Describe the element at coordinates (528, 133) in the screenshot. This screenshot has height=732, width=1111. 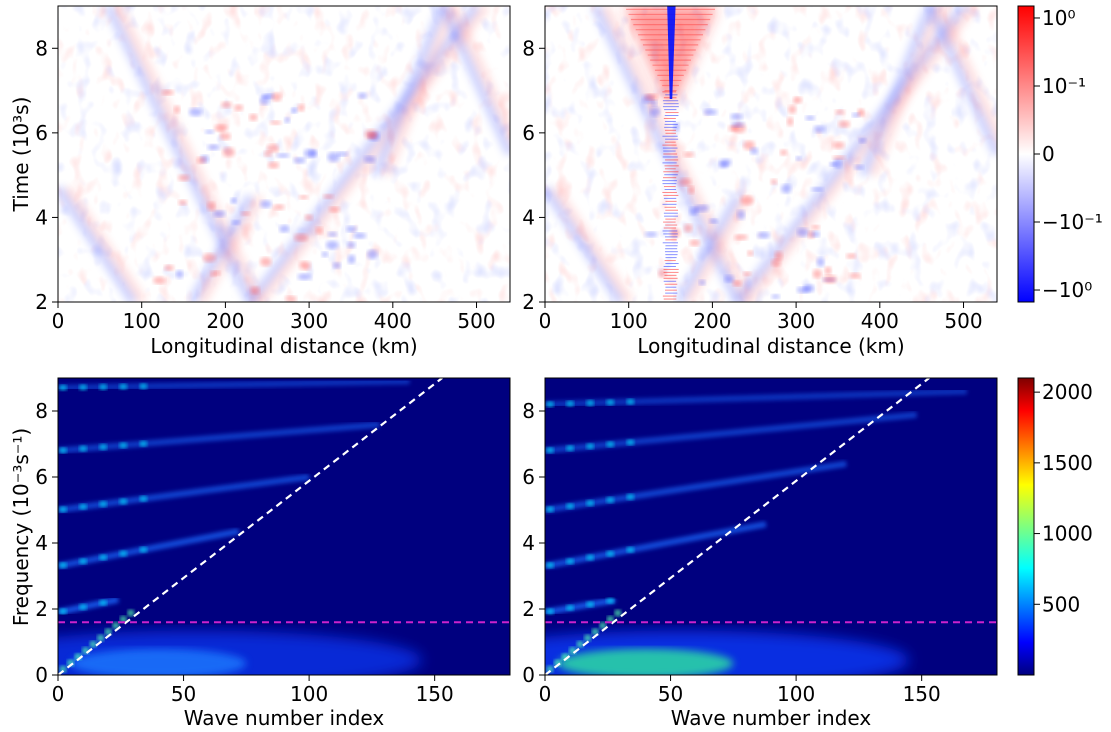
I see `y-tick-label: 6` at that location.